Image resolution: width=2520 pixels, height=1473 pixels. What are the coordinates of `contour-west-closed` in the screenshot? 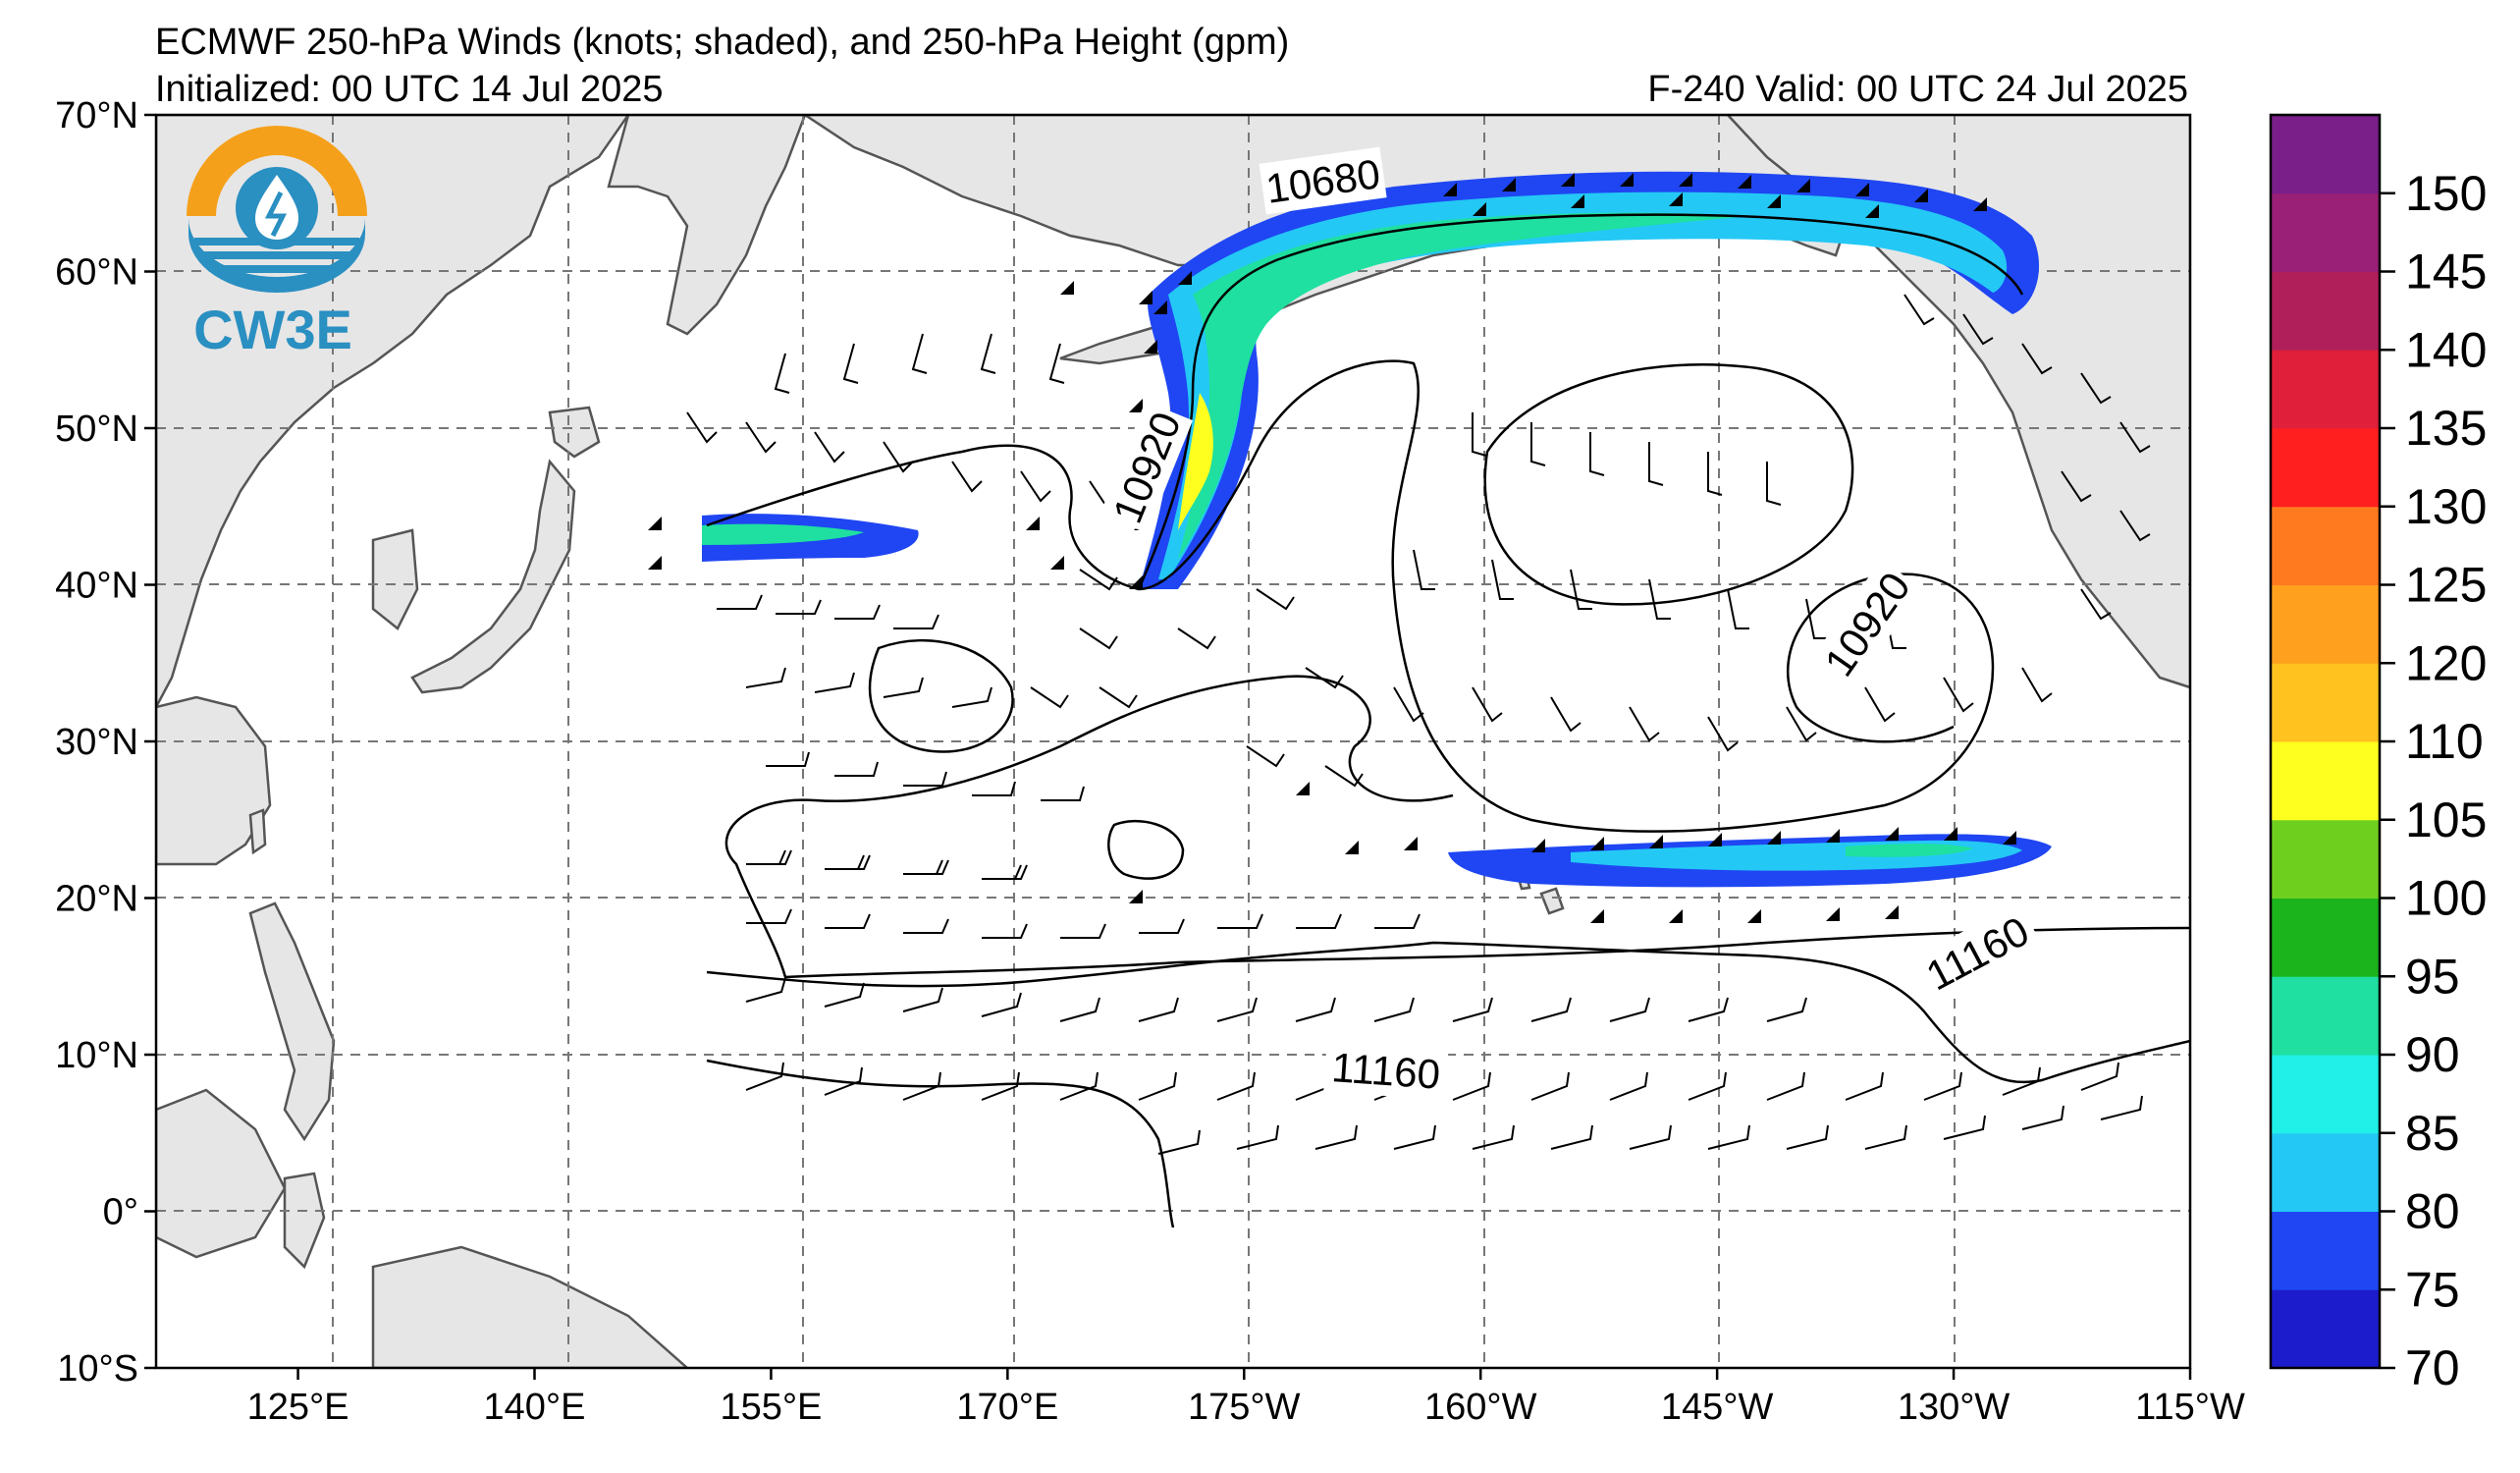 It's located at (941, 696).